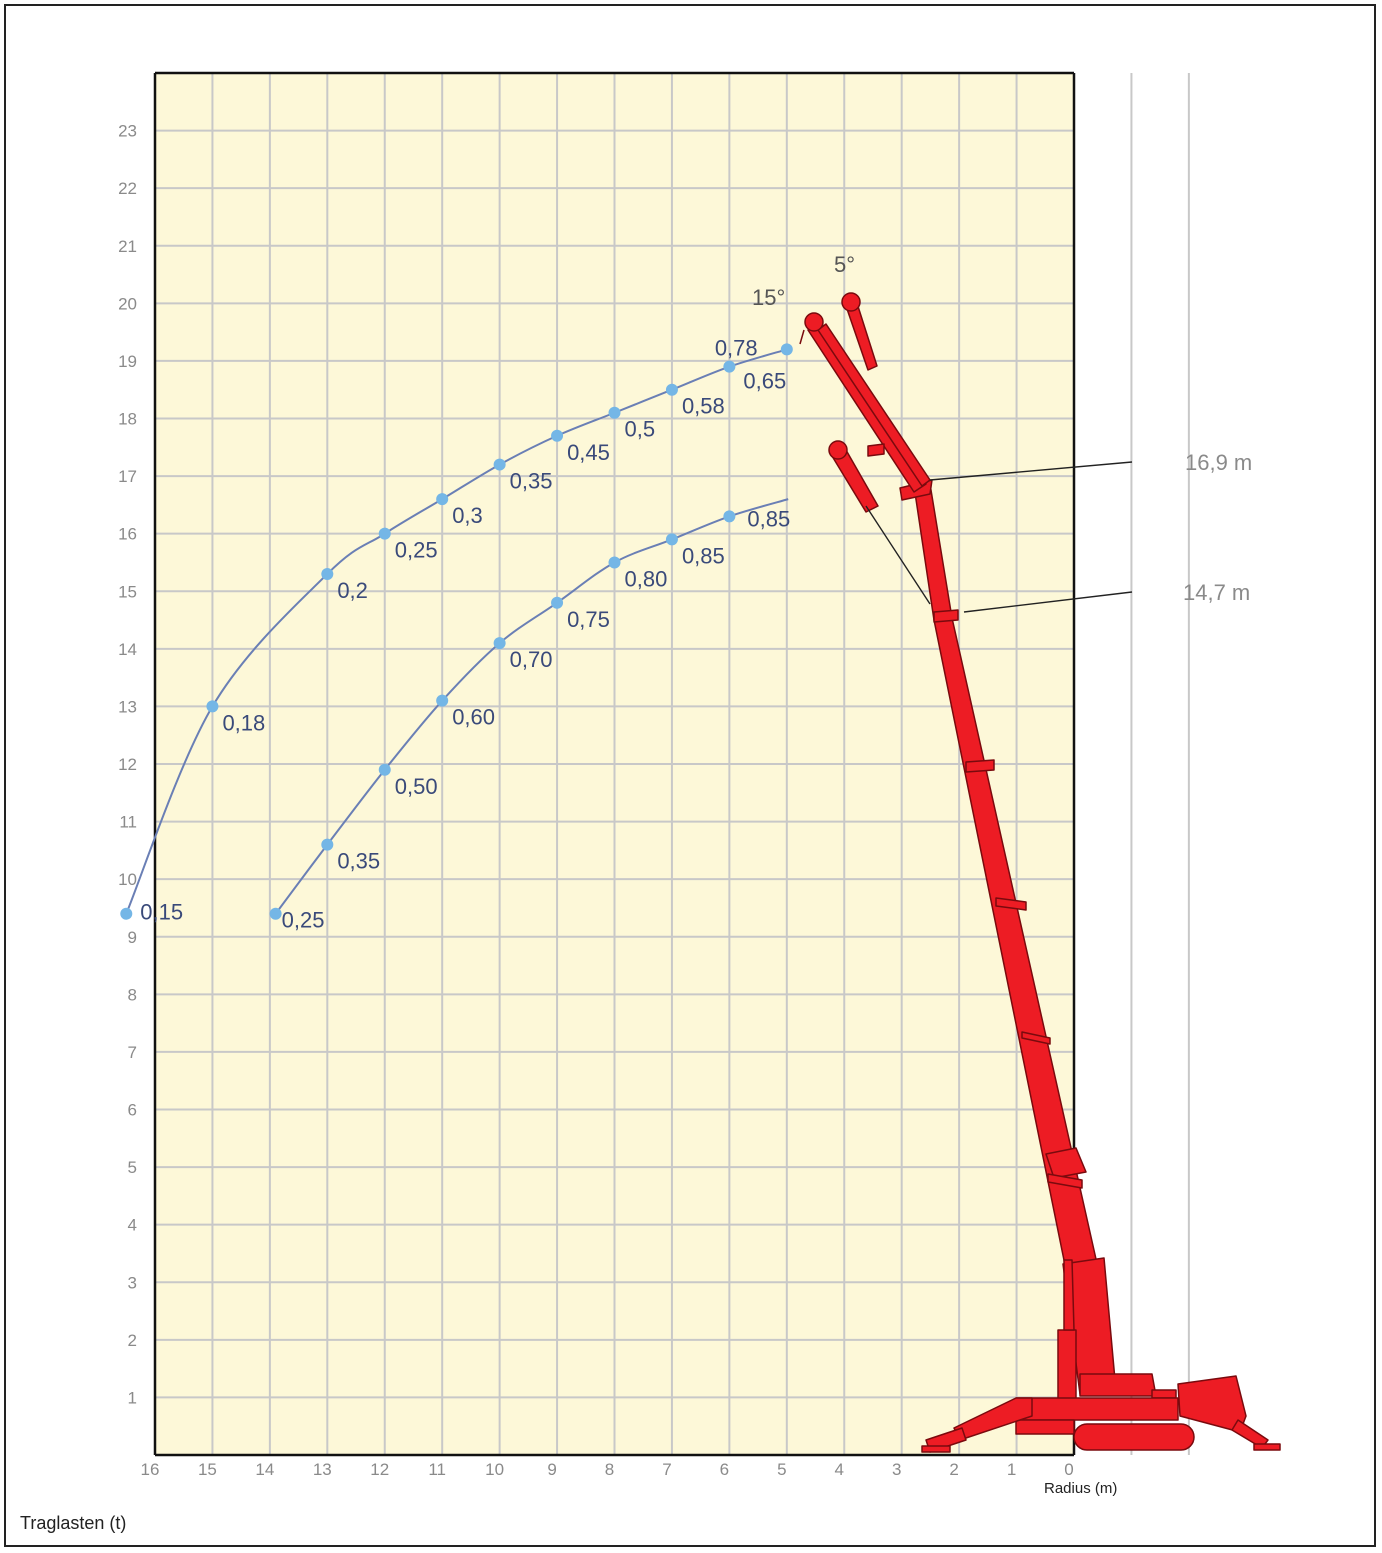 Image resolution: width=1382 pixels, height=1553 pixels. What do you see at coordinates (839, 1469) in the screenshot?
I see `x-tick-label: 4` at bounding box center [839, 1469].